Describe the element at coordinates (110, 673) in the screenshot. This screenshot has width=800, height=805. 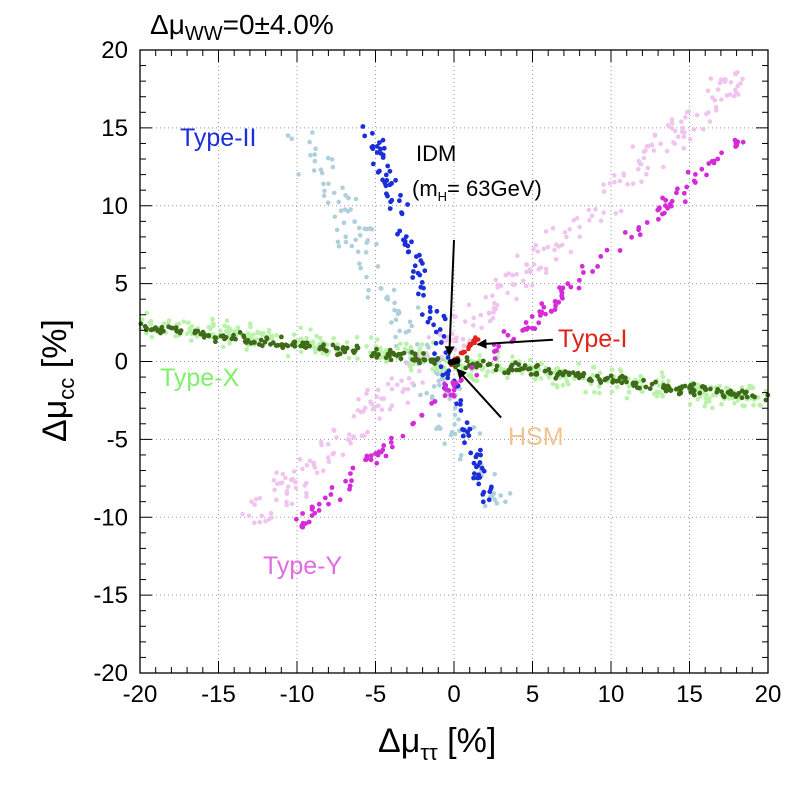
I see `y-tick-label: -20` at that location.